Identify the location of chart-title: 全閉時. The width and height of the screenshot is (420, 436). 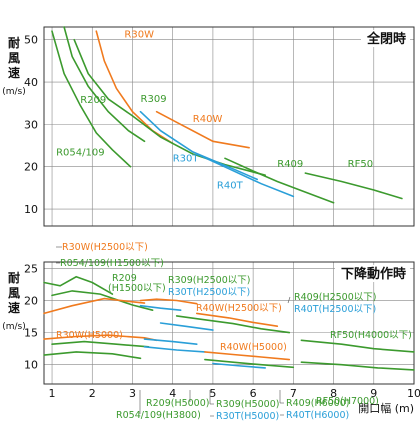
(386, 39).